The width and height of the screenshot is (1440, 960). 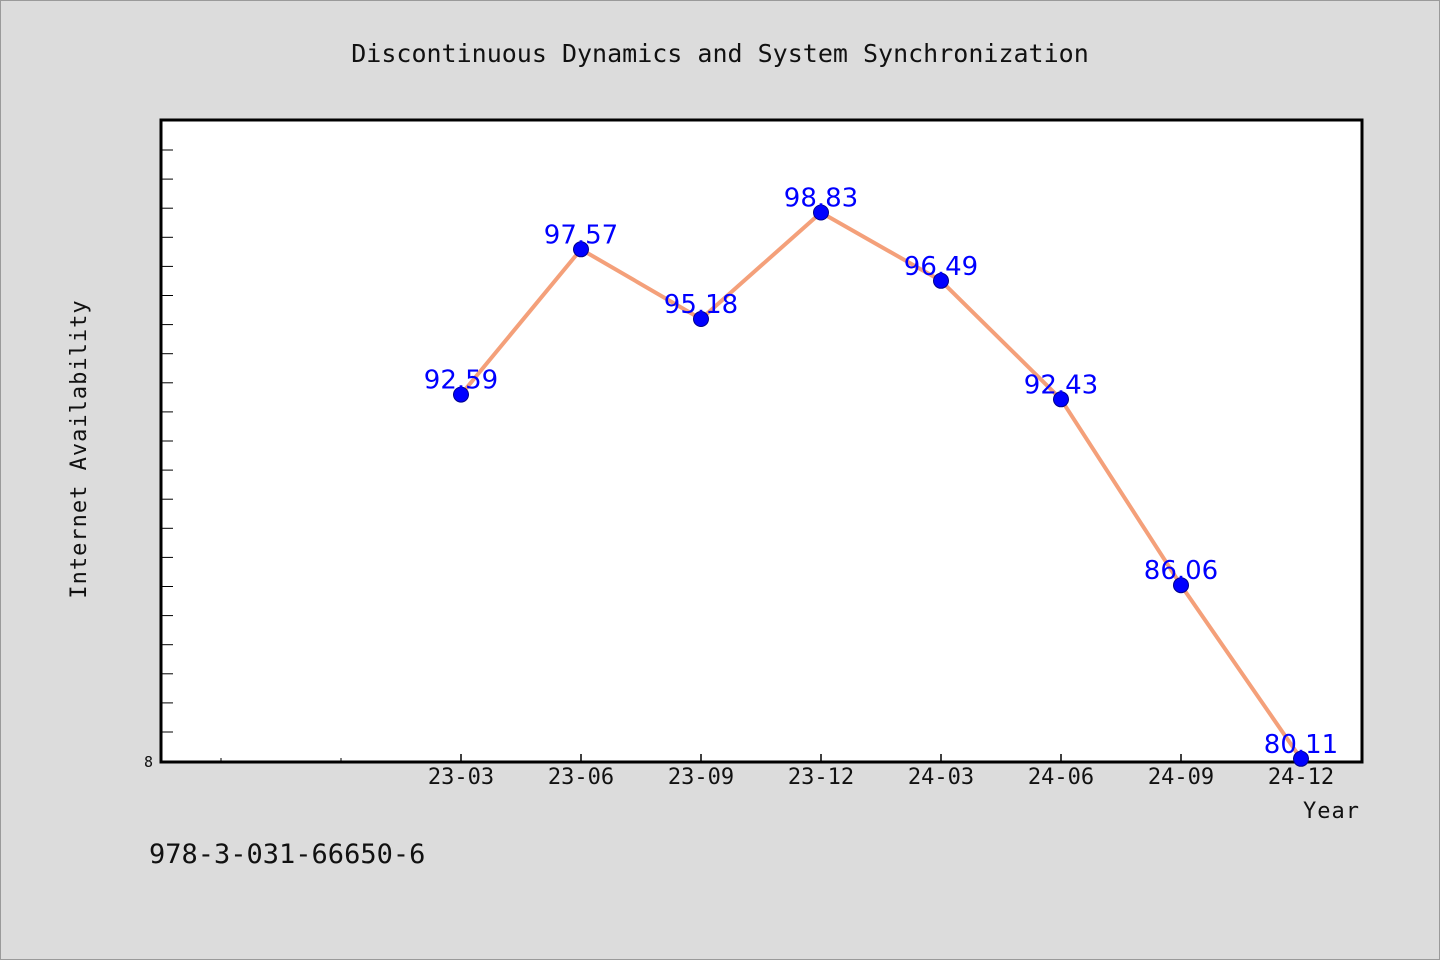 I want to click on x-tick-label: 23-12, so click(x=821, y=777).